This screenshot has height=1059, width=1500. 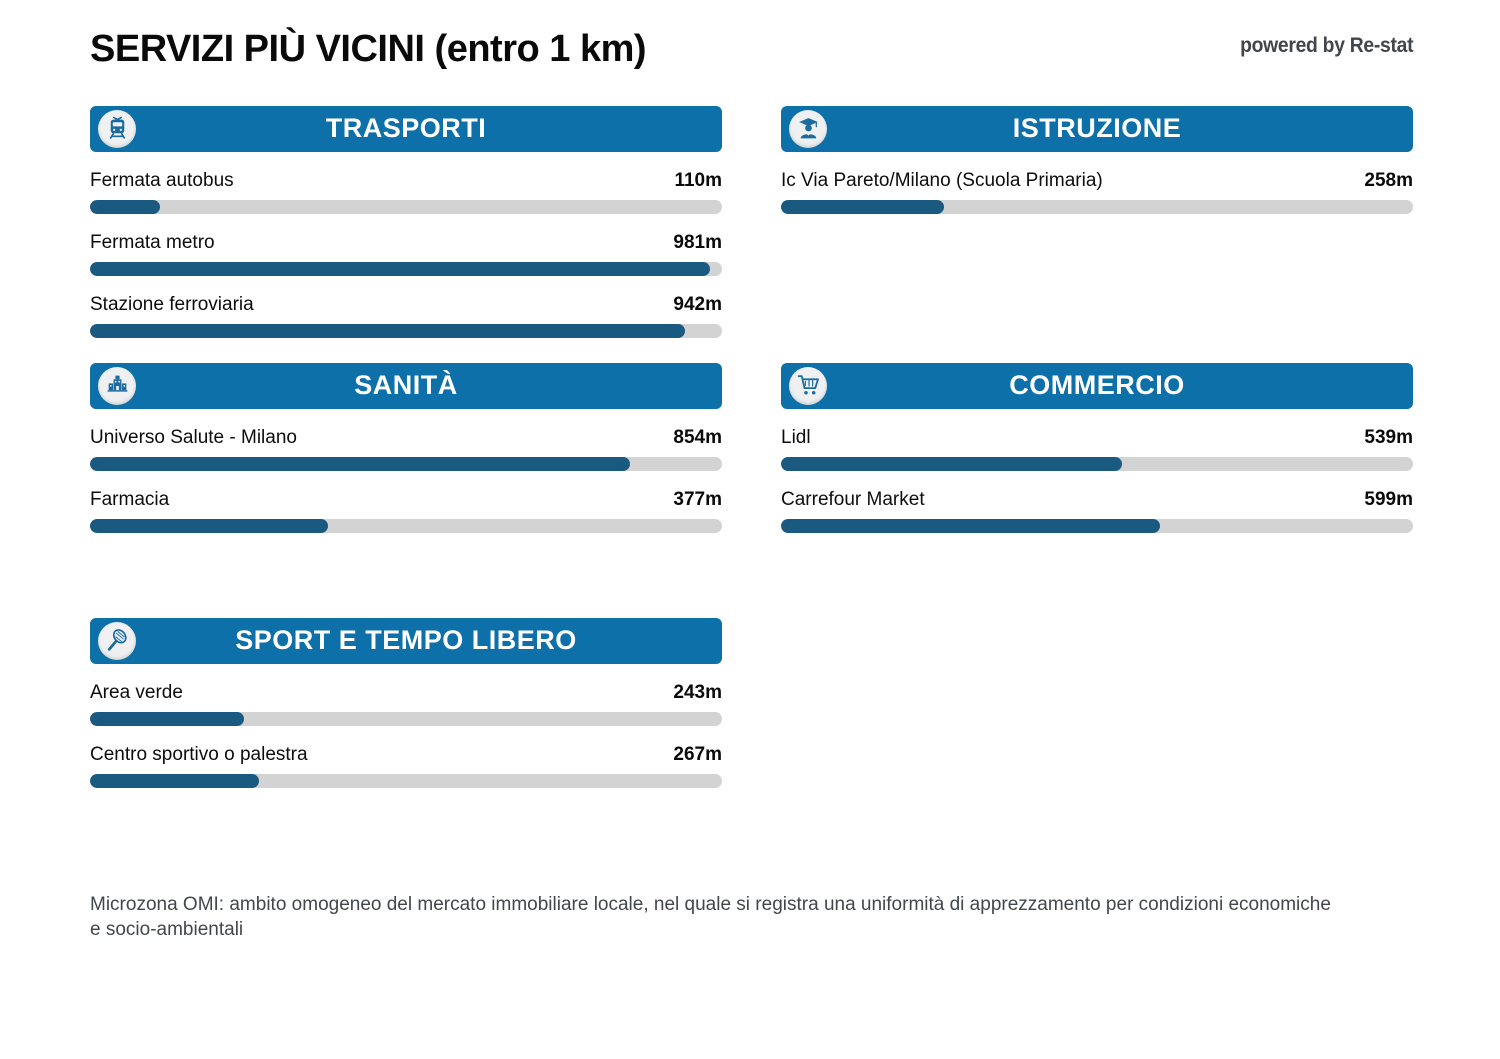 What do you see at coordinates (406, 191) in the screenshot?
I see `service-row: Fermata autobus 110m` at bounding box center [406, 191].